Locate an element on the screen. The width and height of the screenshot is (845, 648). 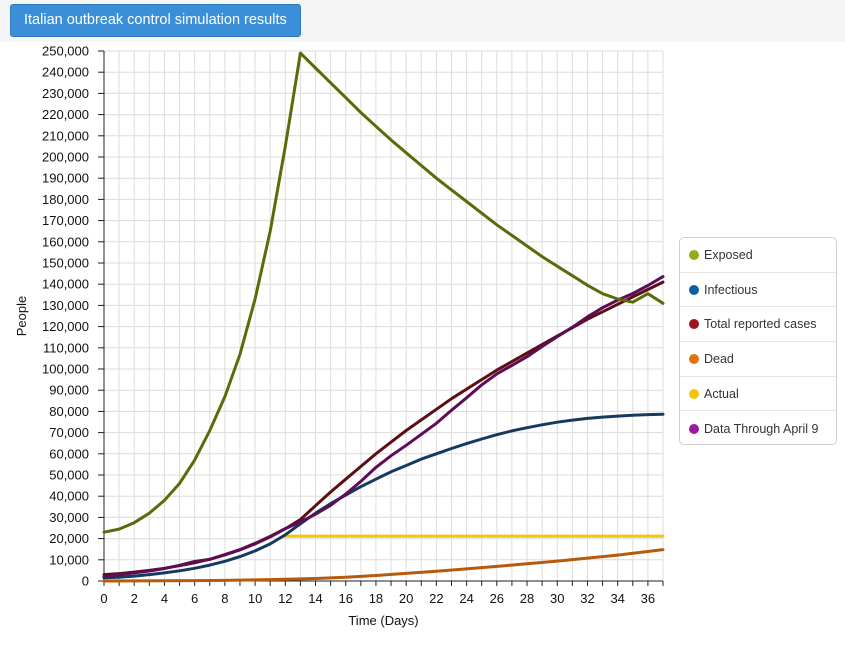
x-tick-label: 24 is located at coordinates (466, 598).